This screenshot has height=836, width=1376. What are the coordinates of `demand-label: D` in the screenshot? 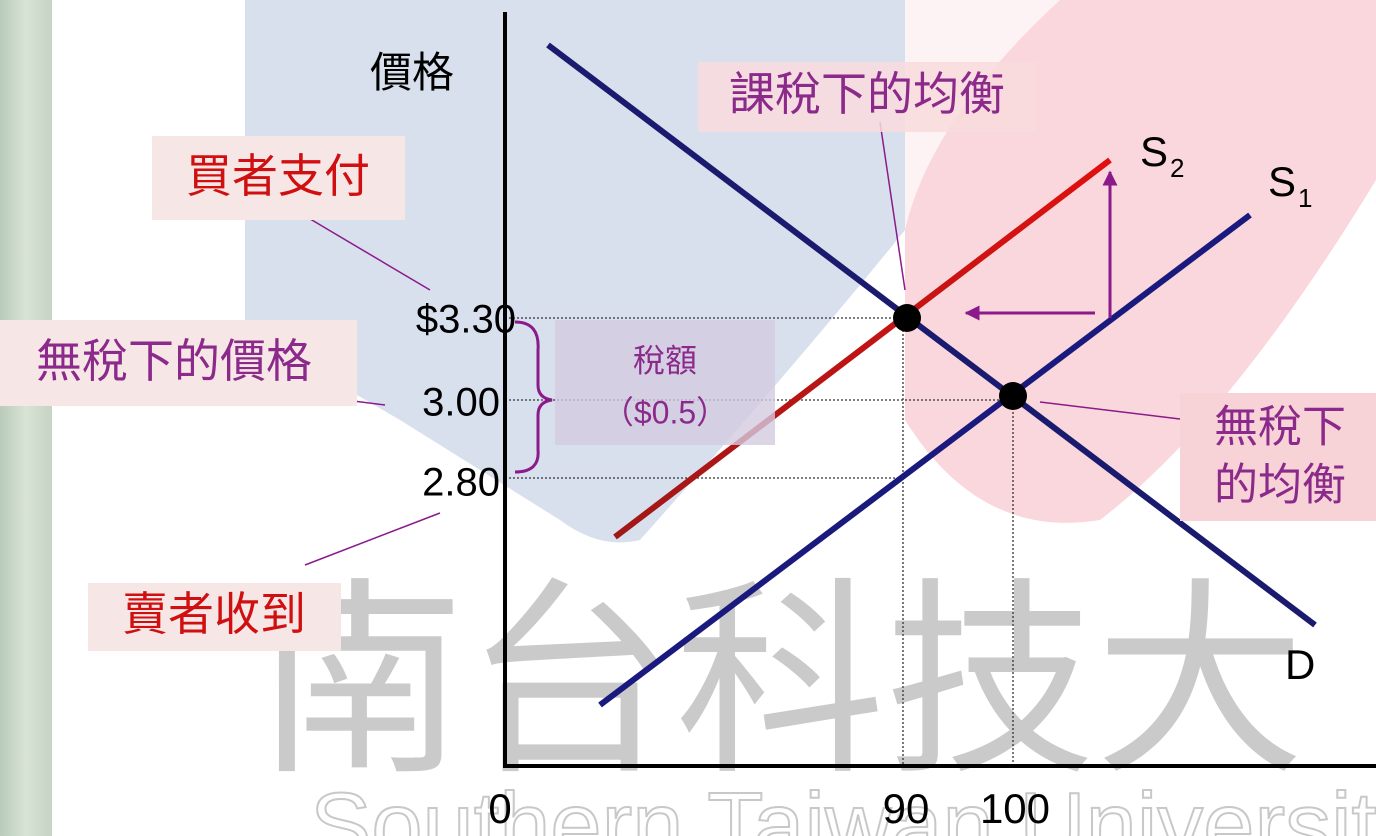 It's located at (1300, 664).